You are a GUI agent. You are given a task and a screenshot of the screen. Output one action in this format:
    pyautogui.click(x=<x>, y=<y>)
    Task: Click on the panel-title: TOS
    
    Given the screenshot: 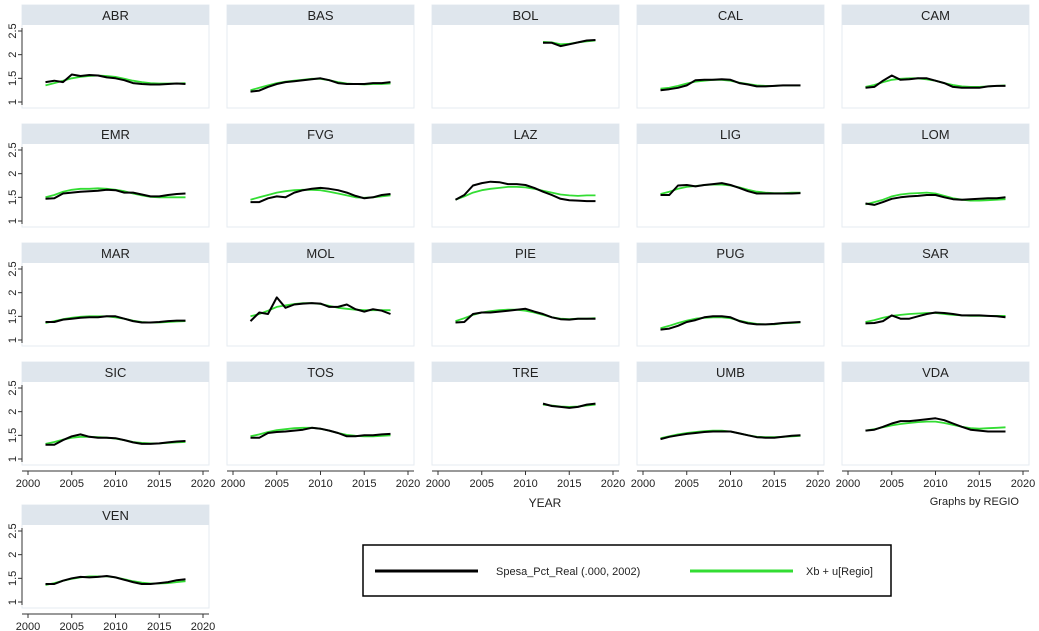 What is the action you would take?
    pyautogui.click(x=320, y=372)
    